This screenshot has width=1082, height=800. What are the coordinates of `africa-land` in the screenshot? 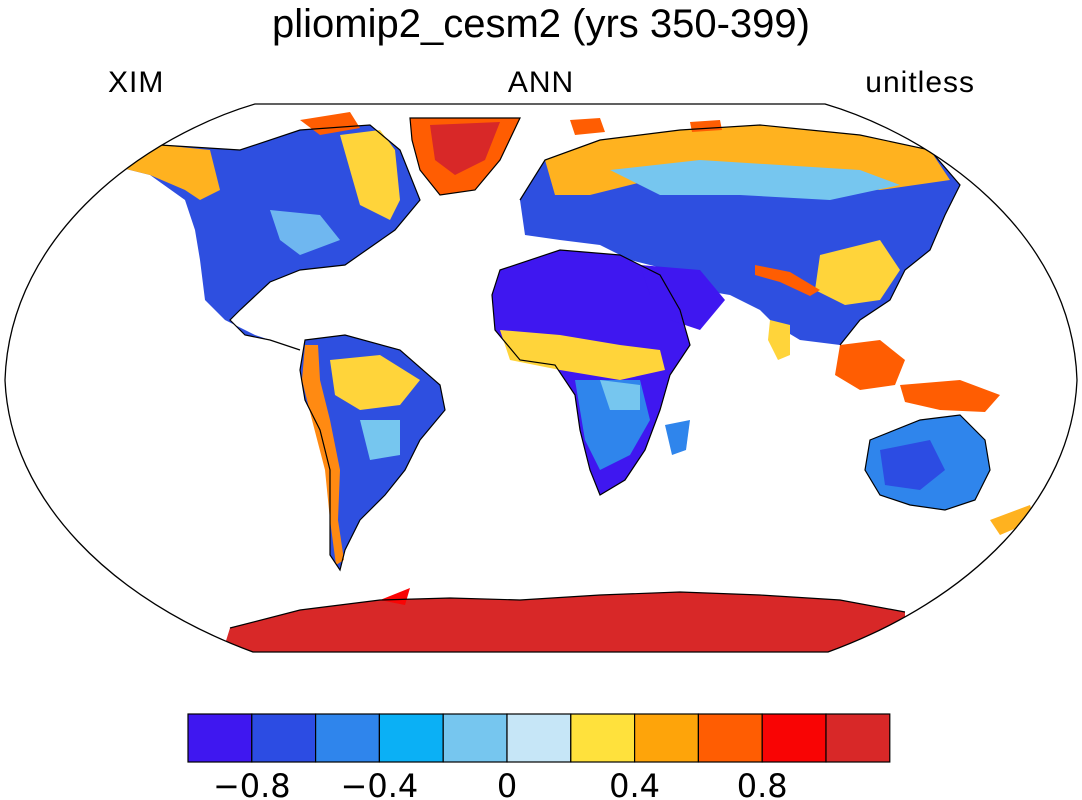 It's located at (591, 372).